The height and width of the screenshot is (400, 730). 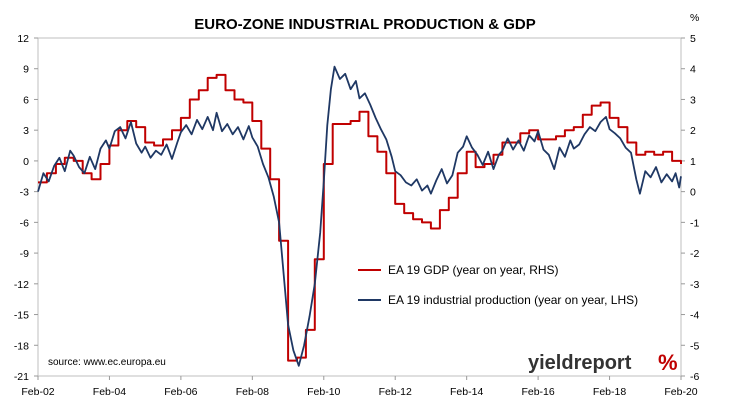 I want to click on x-tick-label: Feb-10, so click(x=323, y=392).